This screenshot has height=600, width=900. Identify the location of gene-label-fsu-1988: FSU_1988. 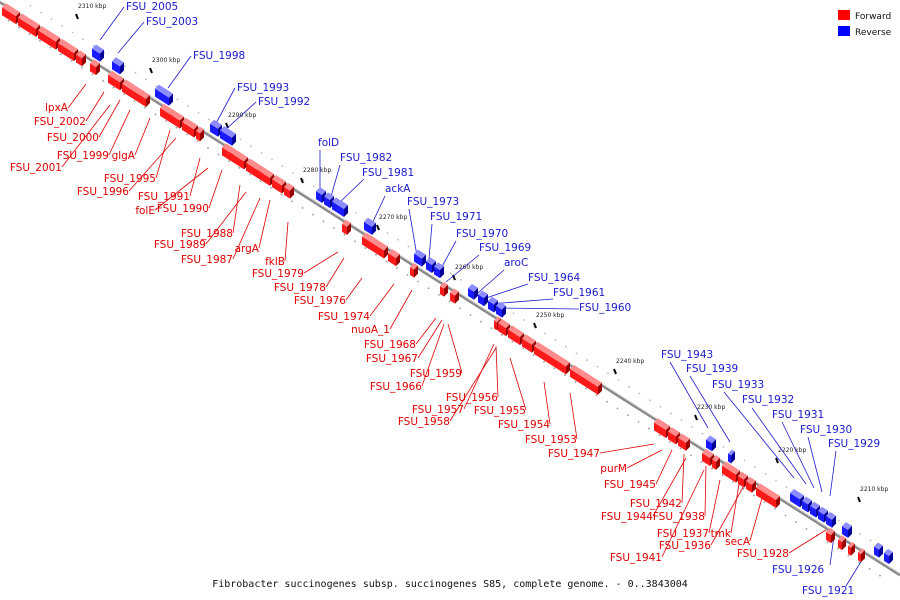
(207, 234).